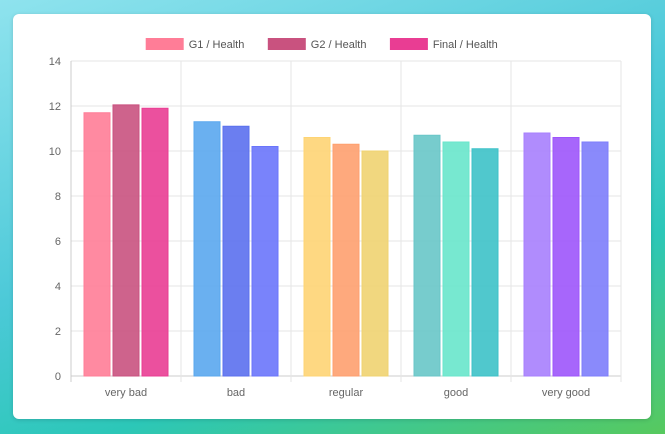 The image size is (665, 434). I want to click on y-tick-label: 4, so click(58, 287).